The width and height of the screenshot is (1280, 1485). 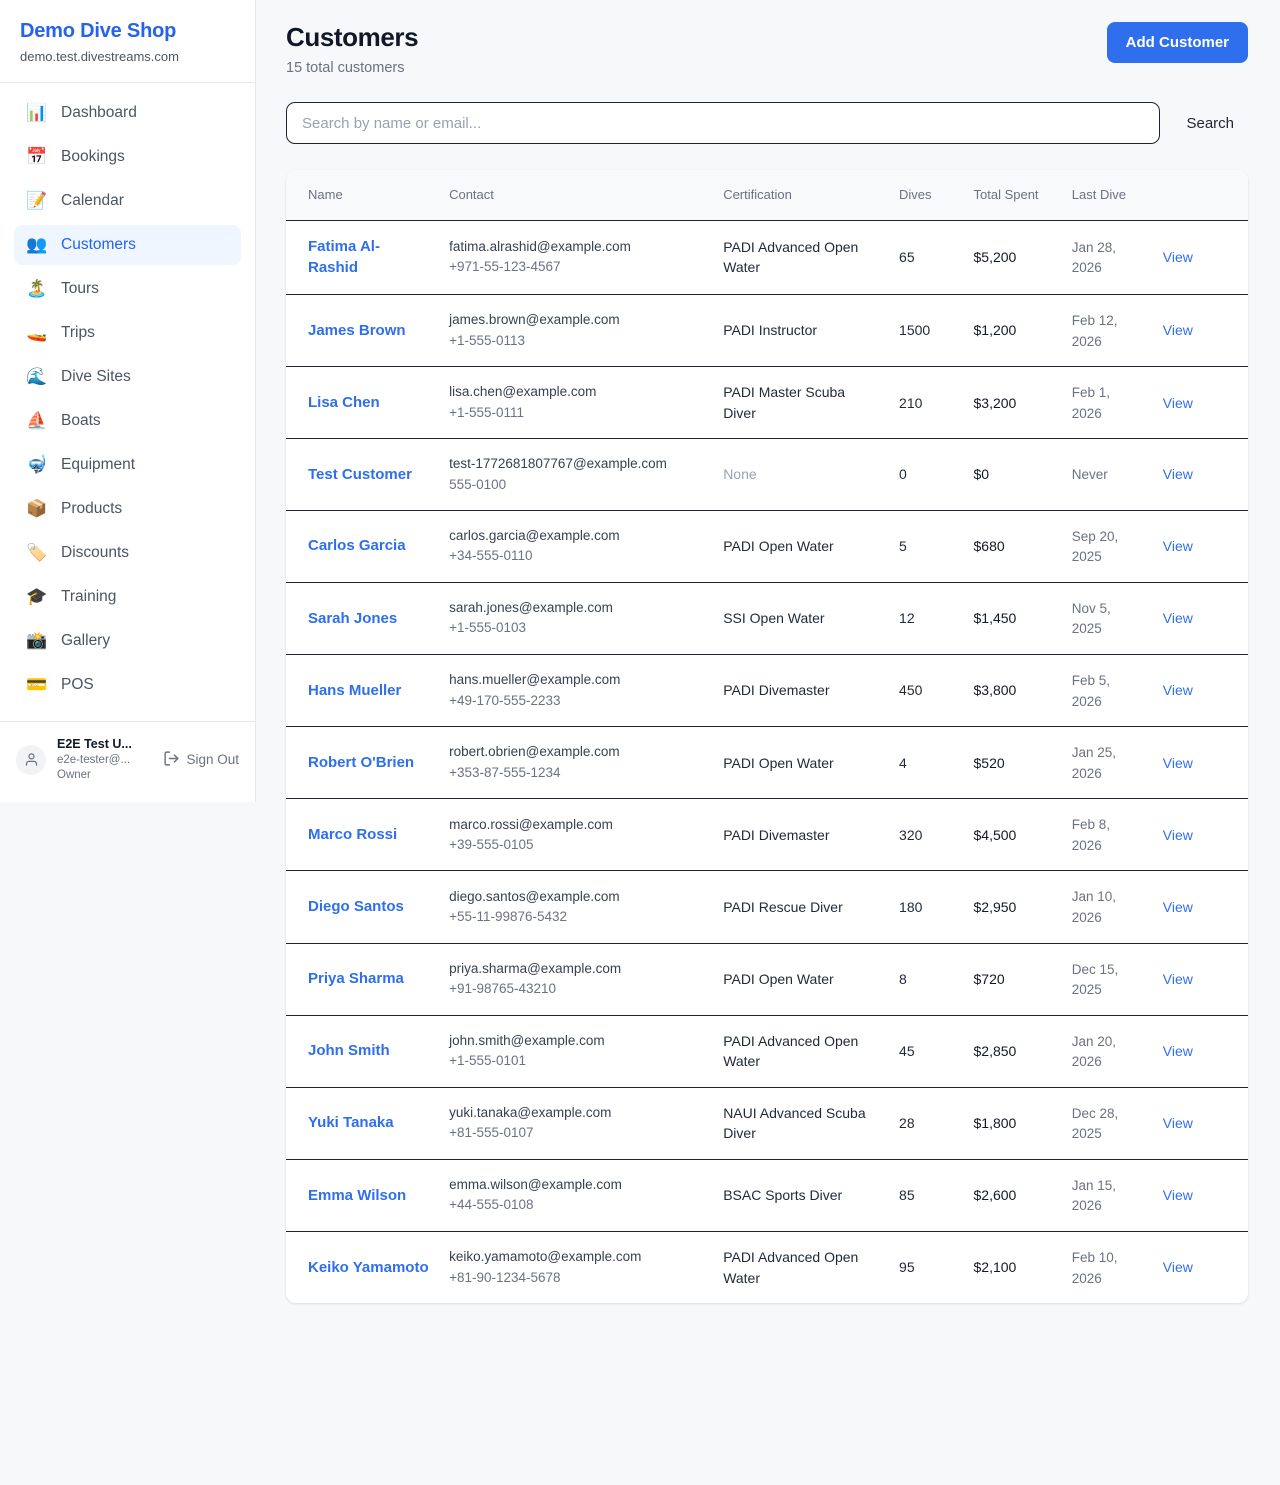 What do you see at coordinates (357, 546) in the screenshot?
I see `customer-name-link: Carlos Garcia` at bounding box center [357, 546].